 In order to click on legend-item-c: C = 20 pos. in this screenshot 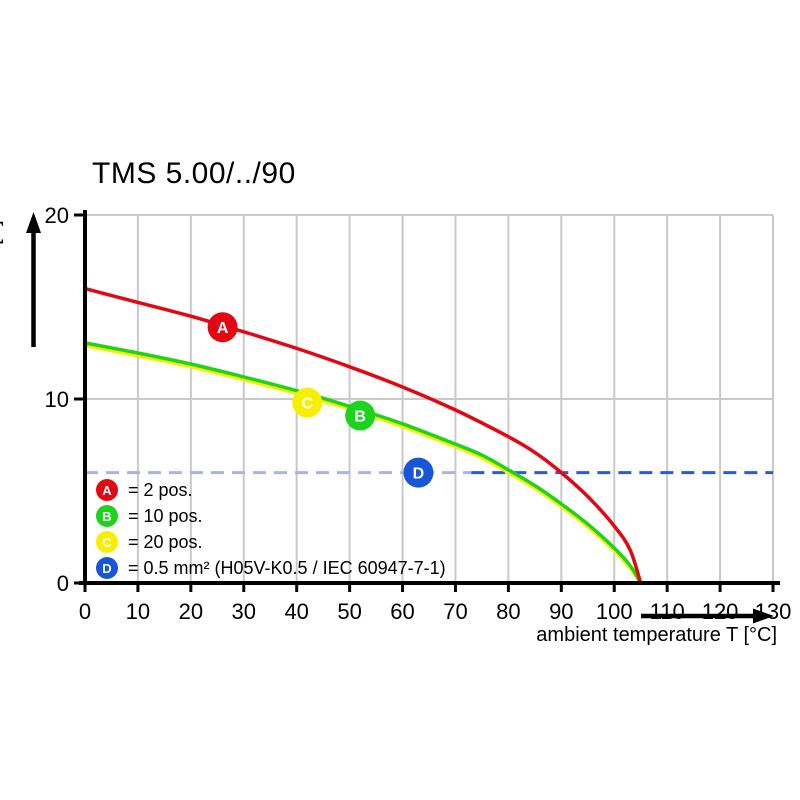, I will do `click(271, 542)`.